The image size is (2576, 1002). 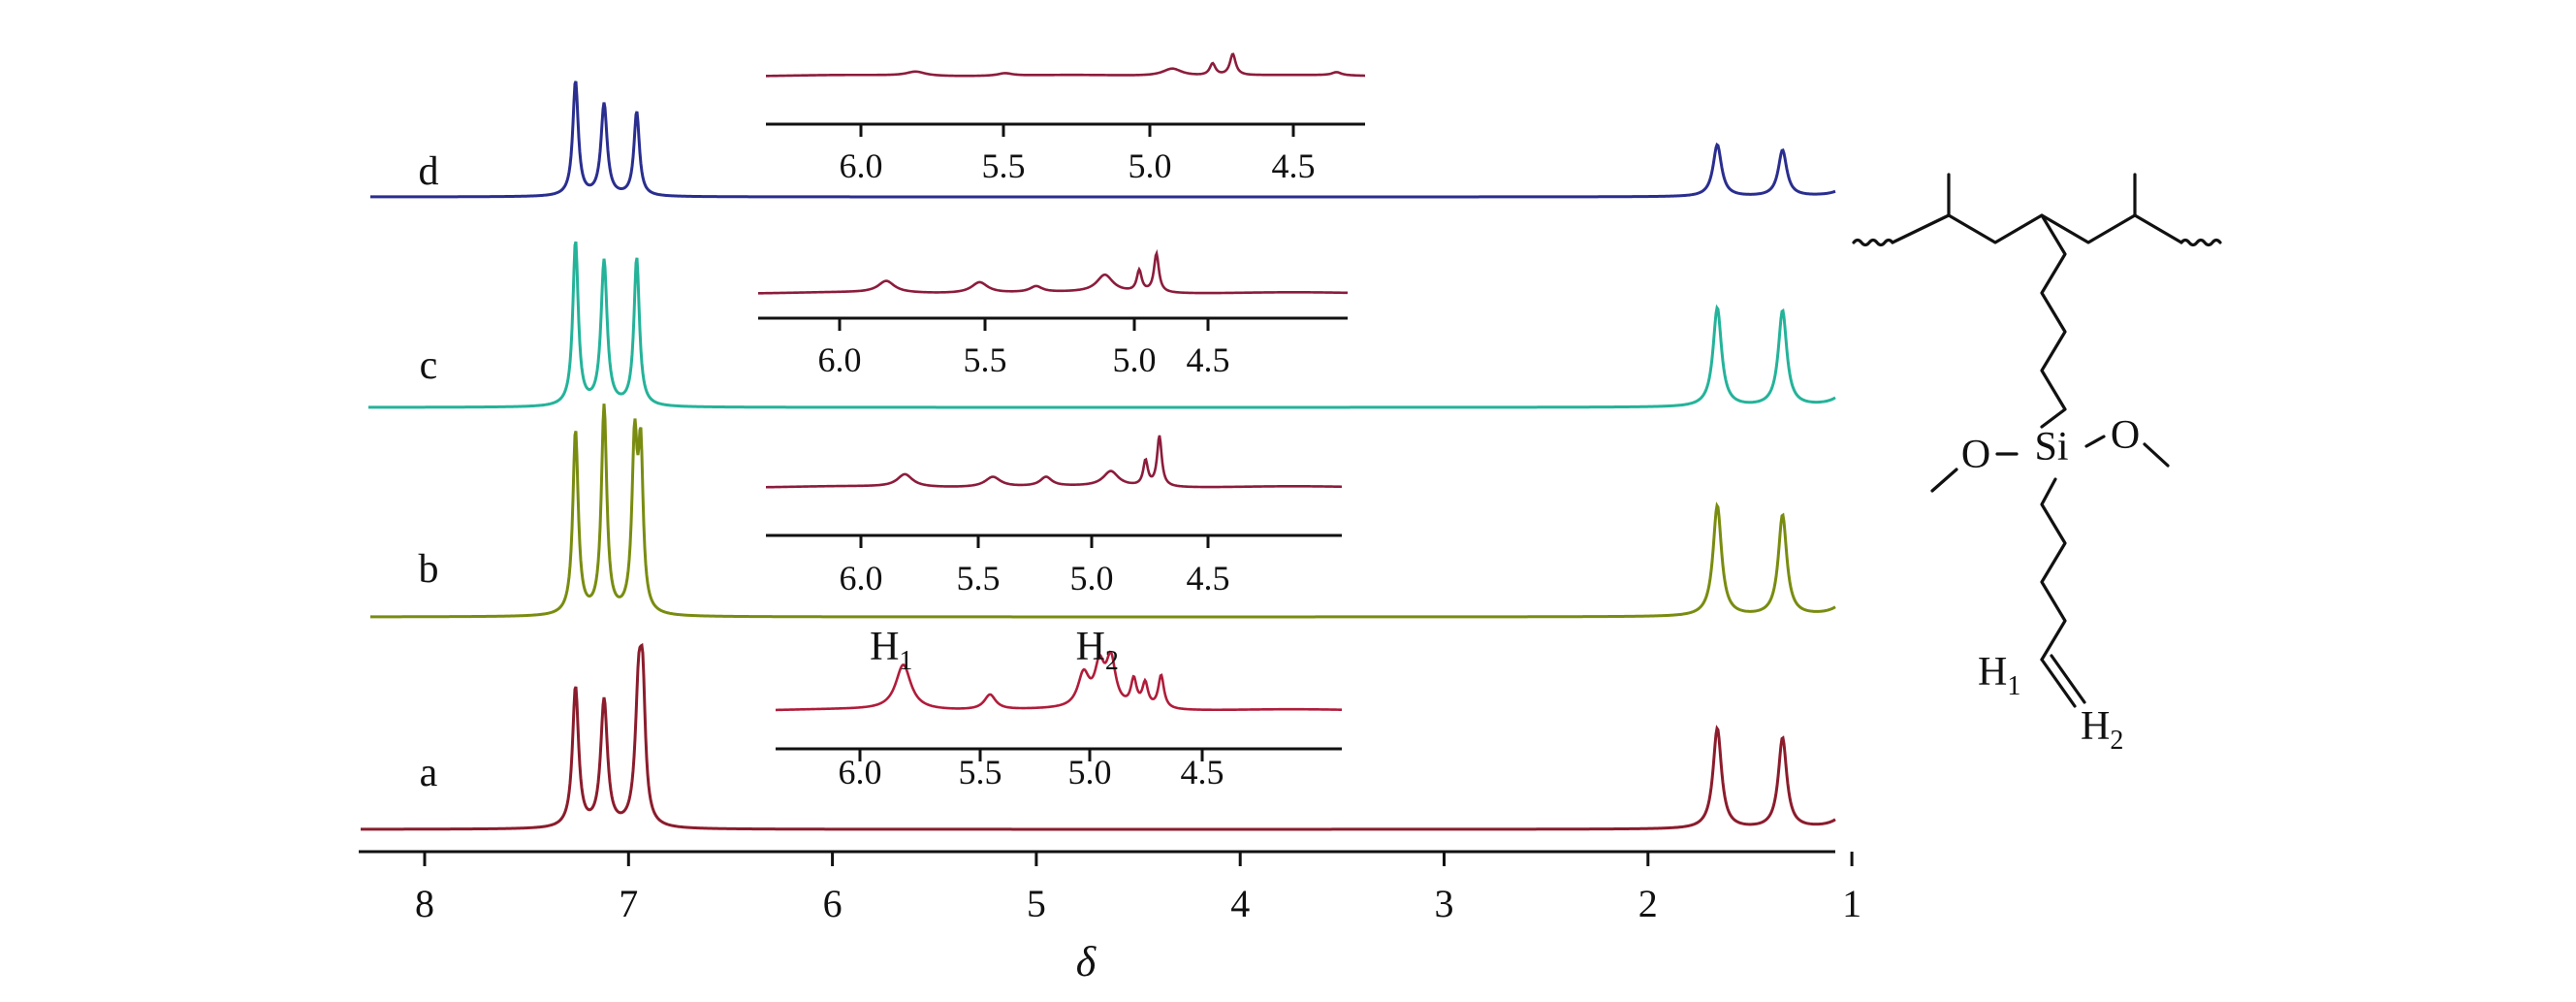 What do you see at coordinates (2125, 435) in the screenshot?
I see `atom-o-right: O` at bounding box center [2125, 435].